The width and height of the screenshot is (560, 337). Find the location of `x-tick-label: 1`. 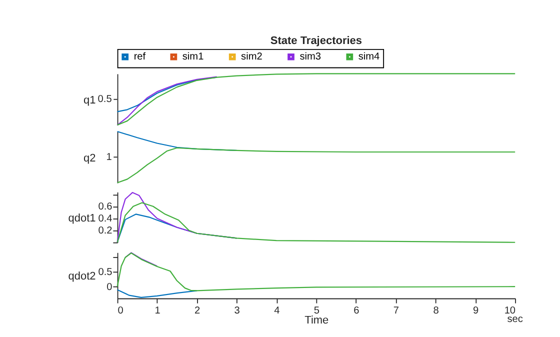

x-tick-label: 1 is located at coordinates (157, 310).